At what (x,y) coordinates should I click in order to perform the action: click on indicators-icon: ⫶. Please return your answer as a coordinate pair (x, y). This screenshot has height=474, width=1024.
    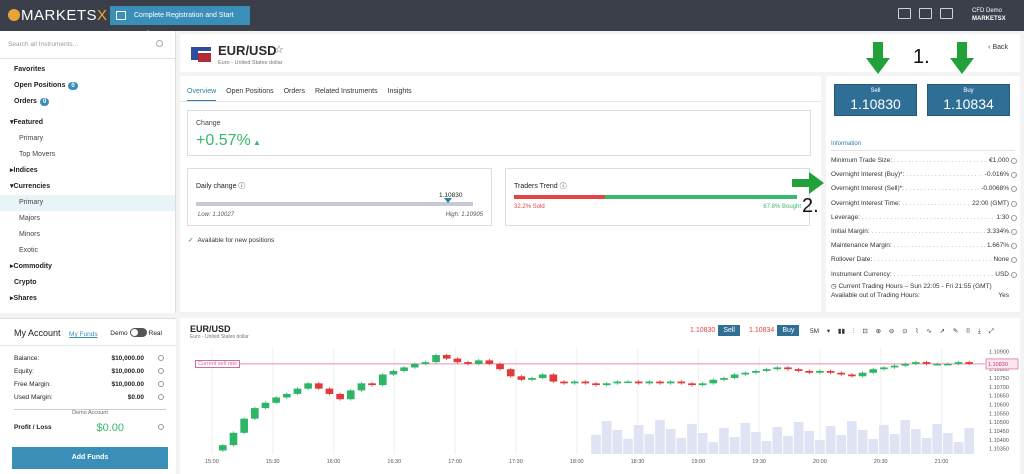
    Looking at the image, I should click on (853, 331).